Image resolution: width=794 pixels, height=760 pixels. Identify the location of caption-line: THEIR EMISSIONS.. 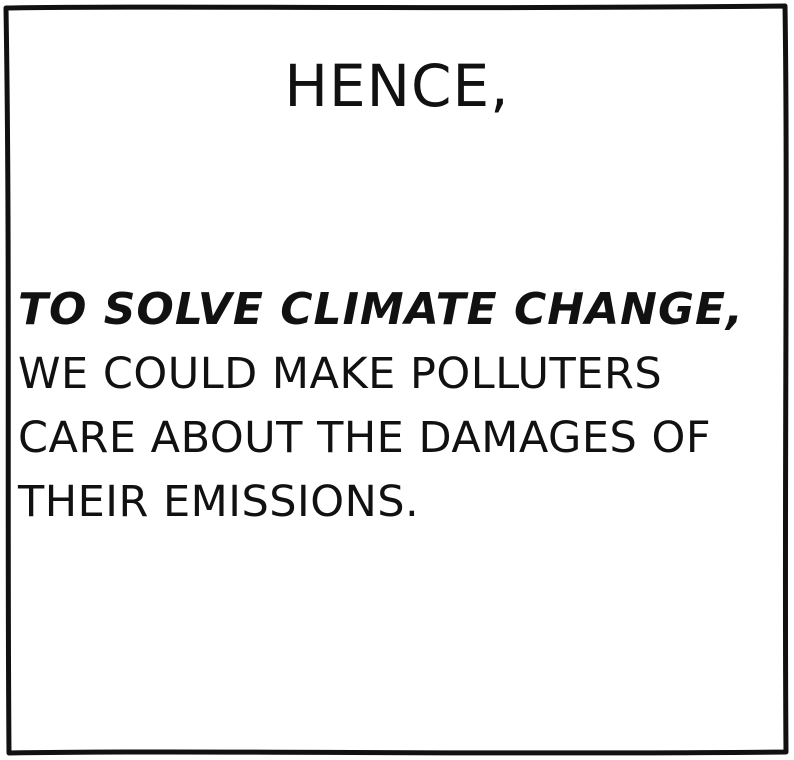
(219, 502).